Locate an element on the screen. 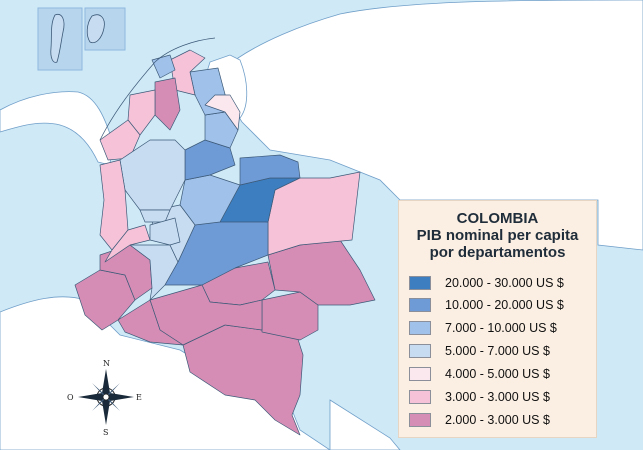  legend-label: 10.000 - 20.000 US $ is located at coordinates (504, 305).